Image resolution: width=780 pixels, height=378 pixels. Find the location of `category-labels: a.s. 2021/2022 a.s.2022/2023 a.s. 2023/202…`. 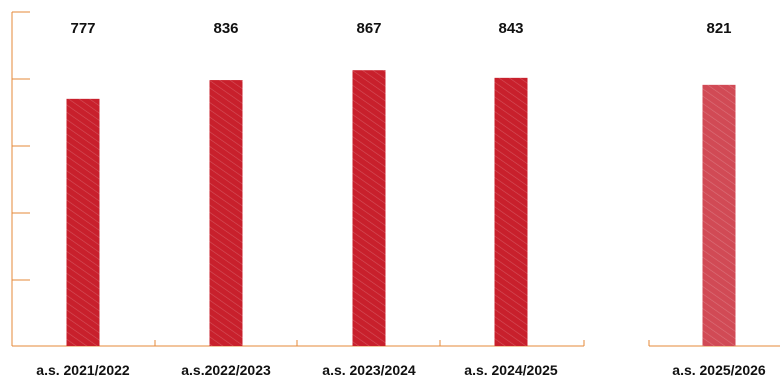

category-labels: a.s. 2021/2022 a.s.2022/2023 a.s. 2023/202… is located at coordinates (401, 370).